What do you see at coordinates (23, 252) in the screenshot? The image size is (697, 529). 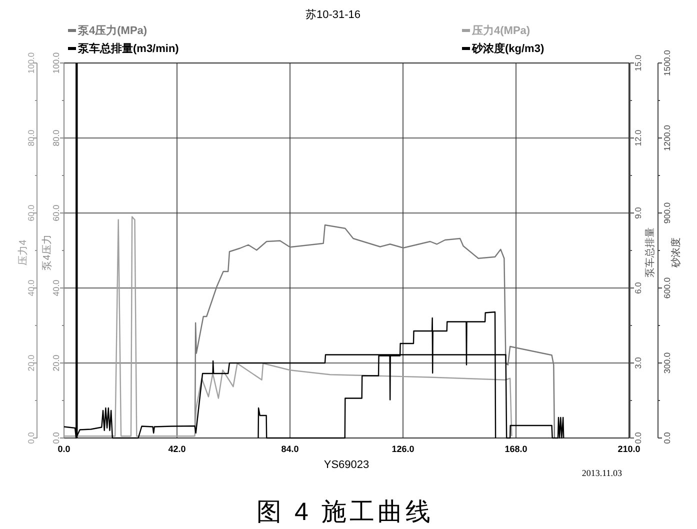 I see `text: 压力4` at bounding box center [23, 252].